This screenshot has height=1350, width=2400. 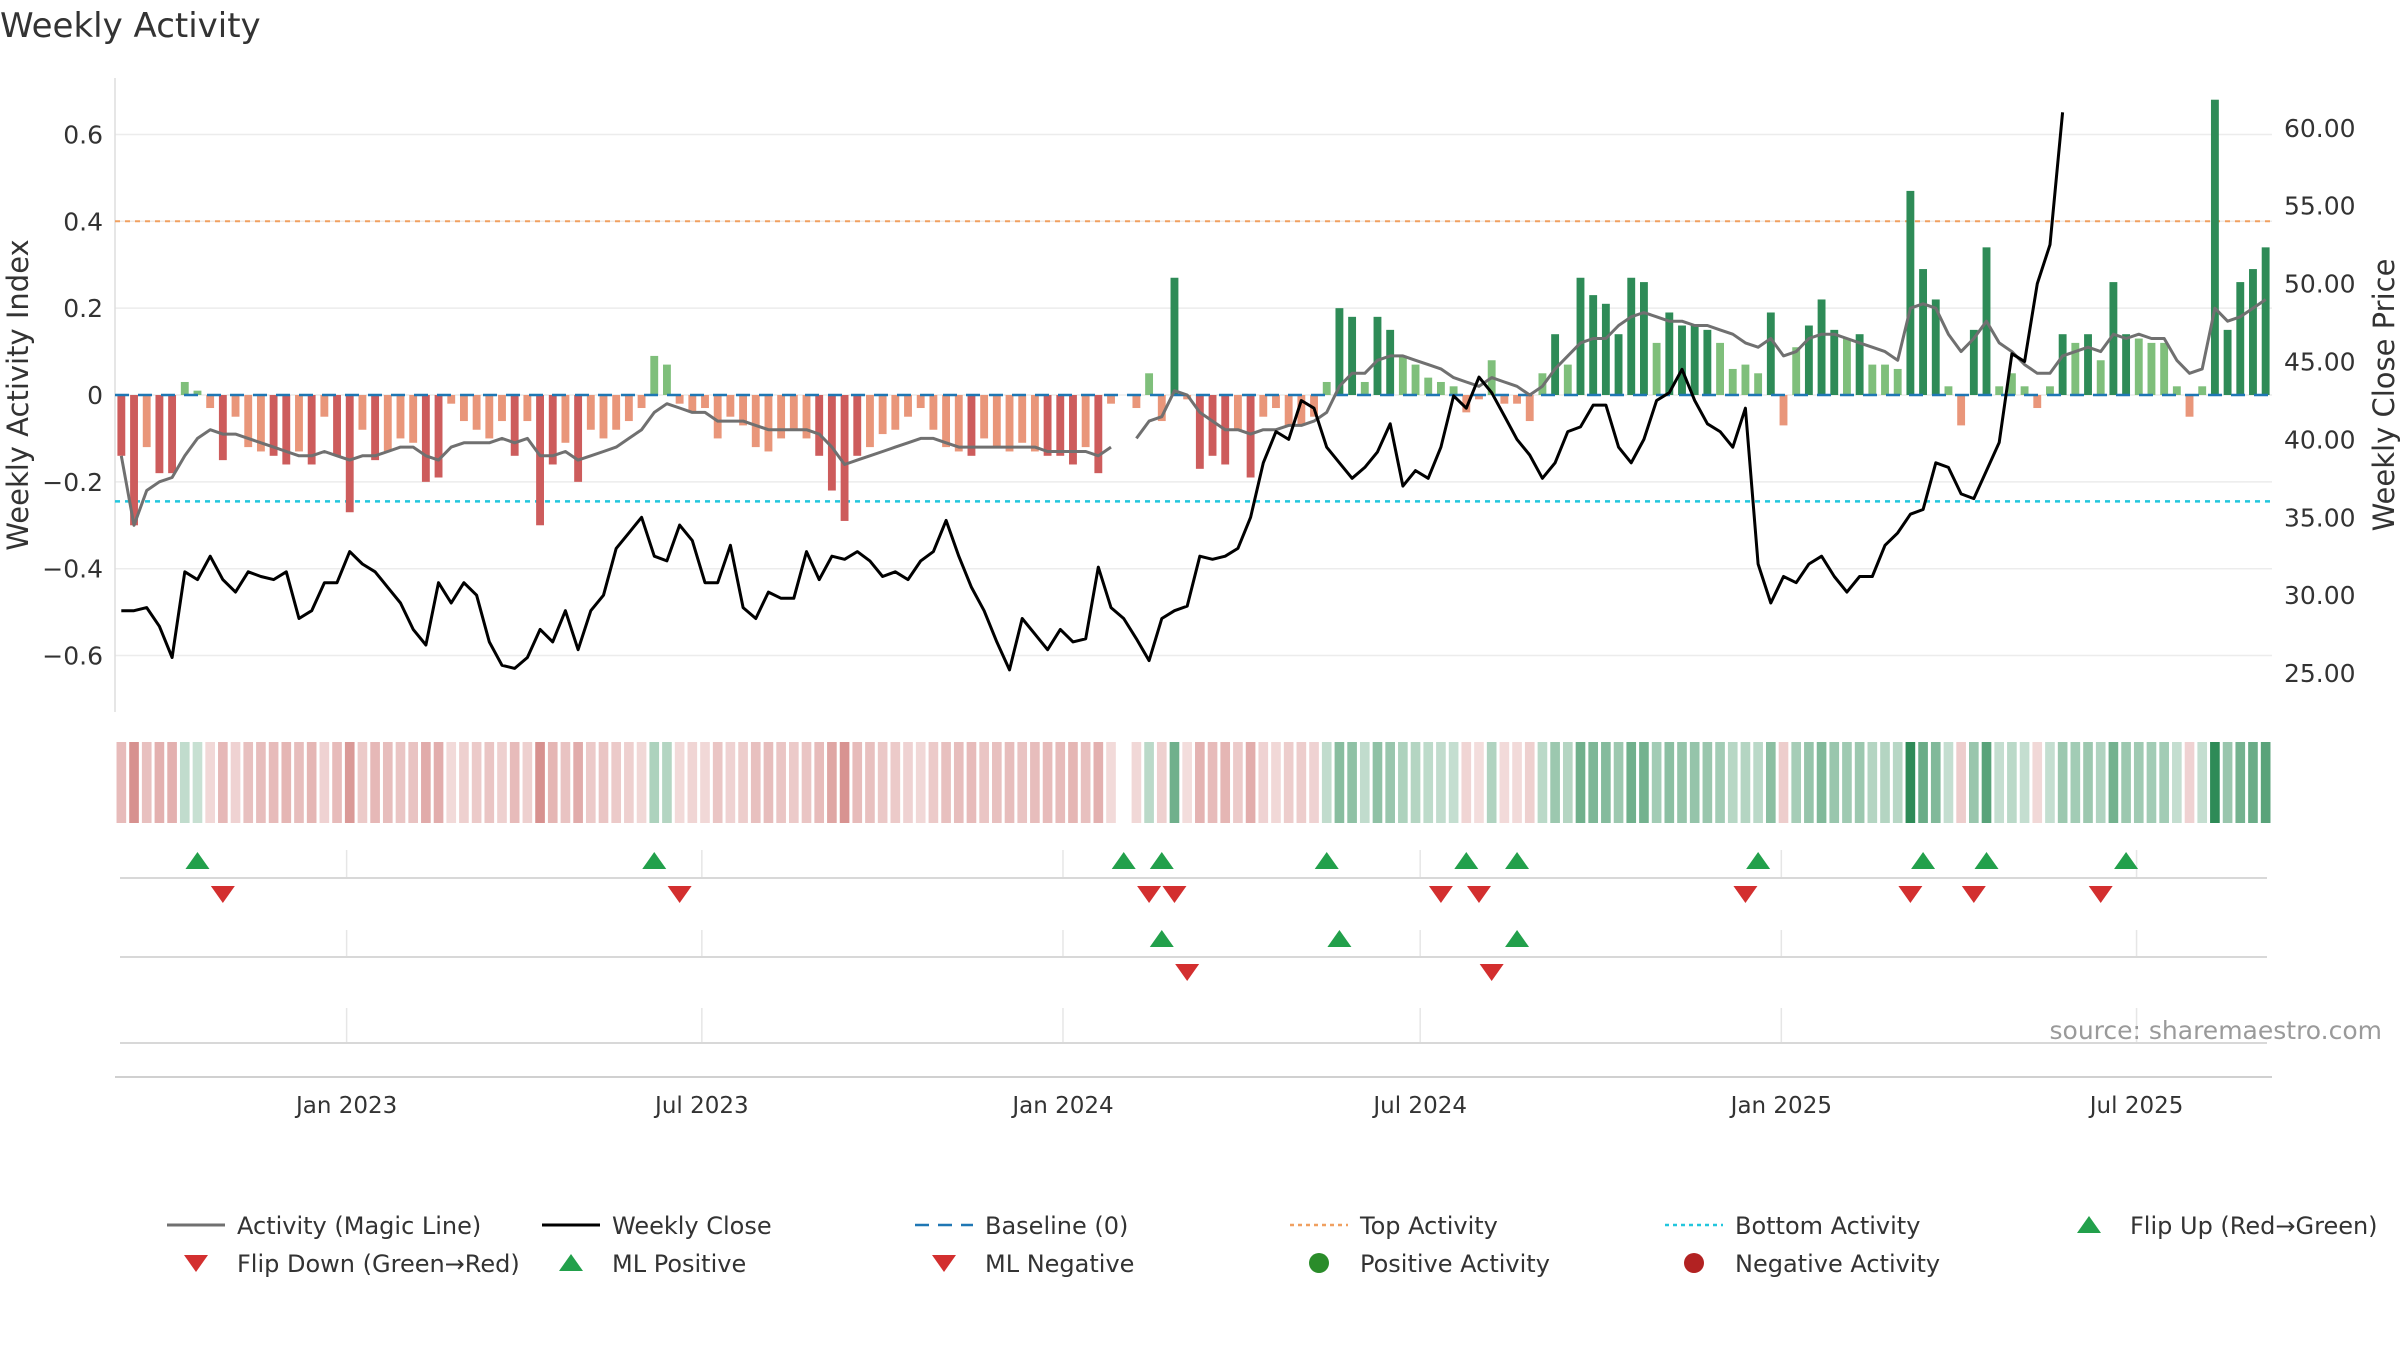 I want to click on legend-label: Flip Up (Red→Green), so click(x=2254, y=1226).